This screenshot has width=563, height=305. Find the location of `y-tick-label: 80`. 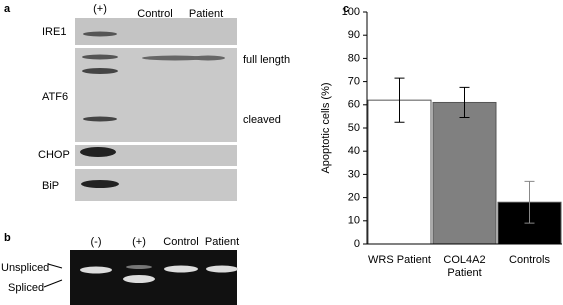

y-tick-label: 80 is located at coordinates (354, 58).